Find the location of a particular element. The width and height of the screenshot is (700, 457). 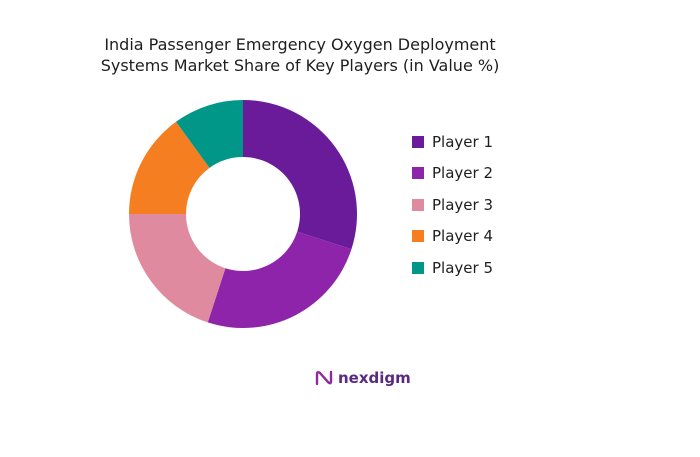

legend-item-player-2: Player 2 is located at coordinates (452, 174).